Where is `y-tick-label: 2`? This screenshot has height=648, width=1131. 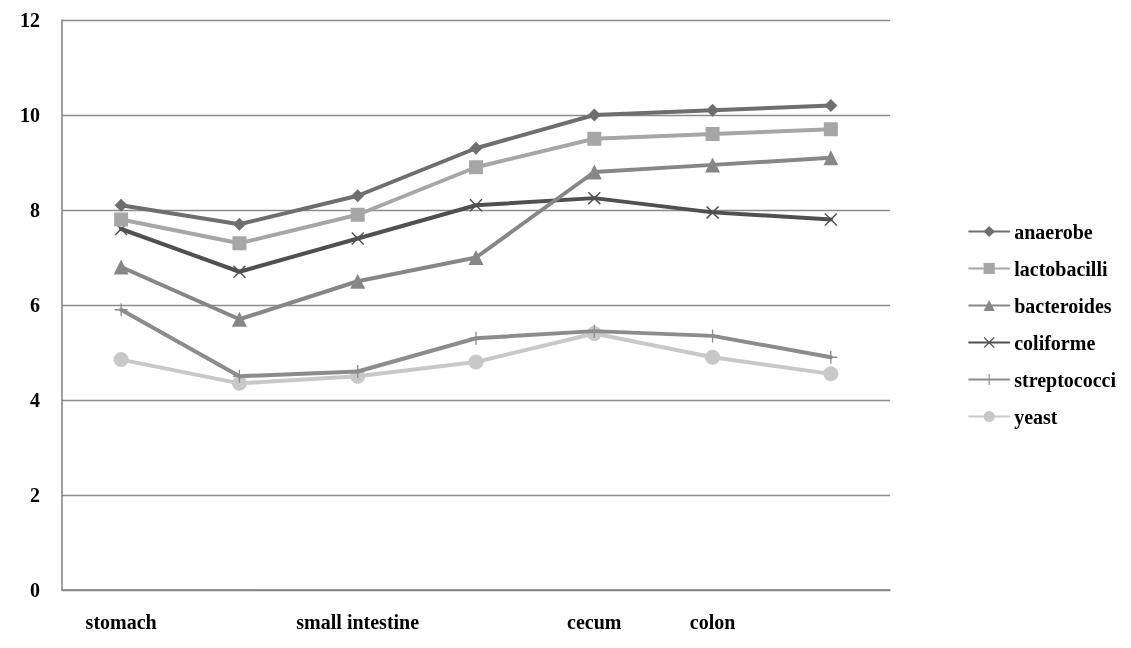
y-tick-label: 2 is located at coordinates (35, 495).